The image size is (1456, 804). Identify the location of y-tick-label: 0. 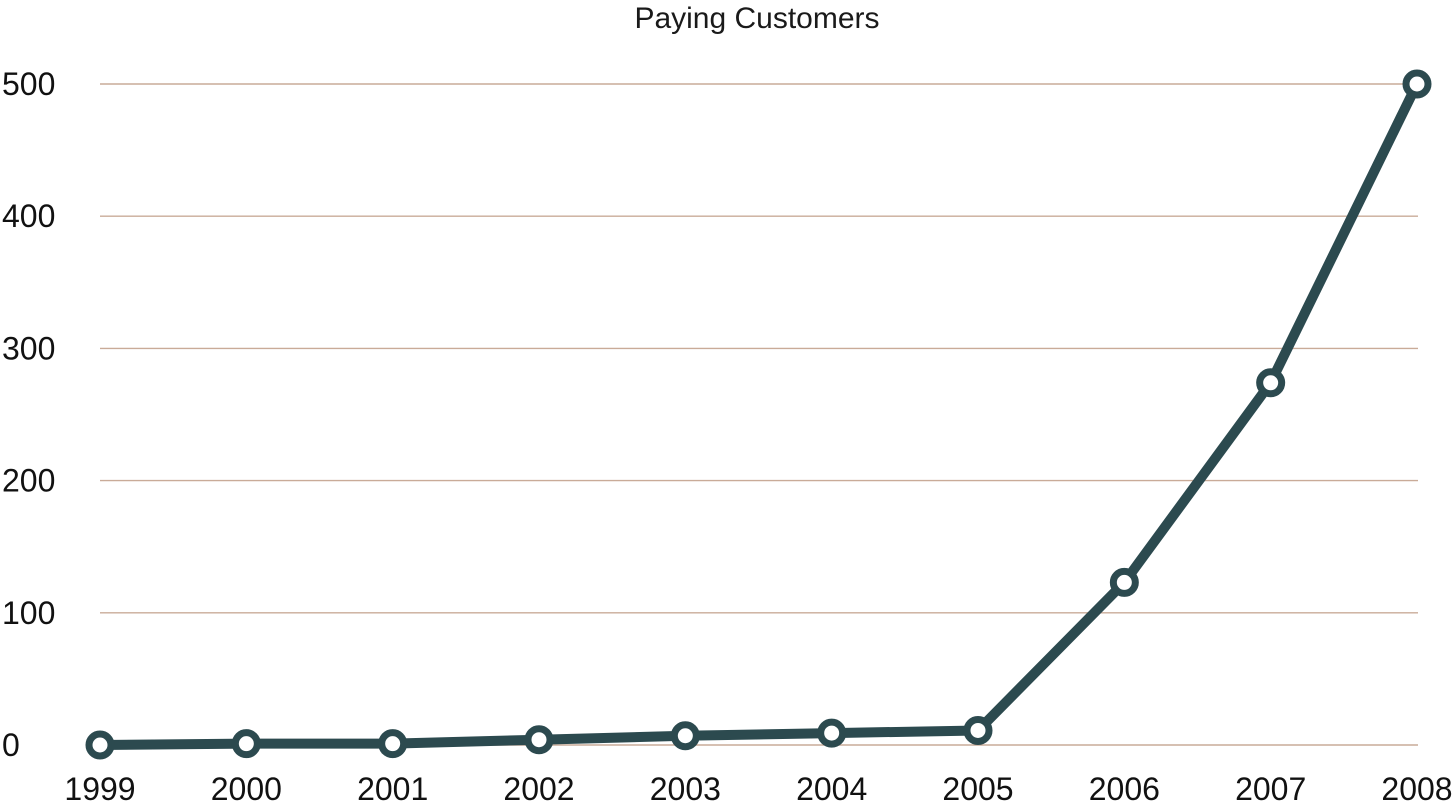
(11, 745).